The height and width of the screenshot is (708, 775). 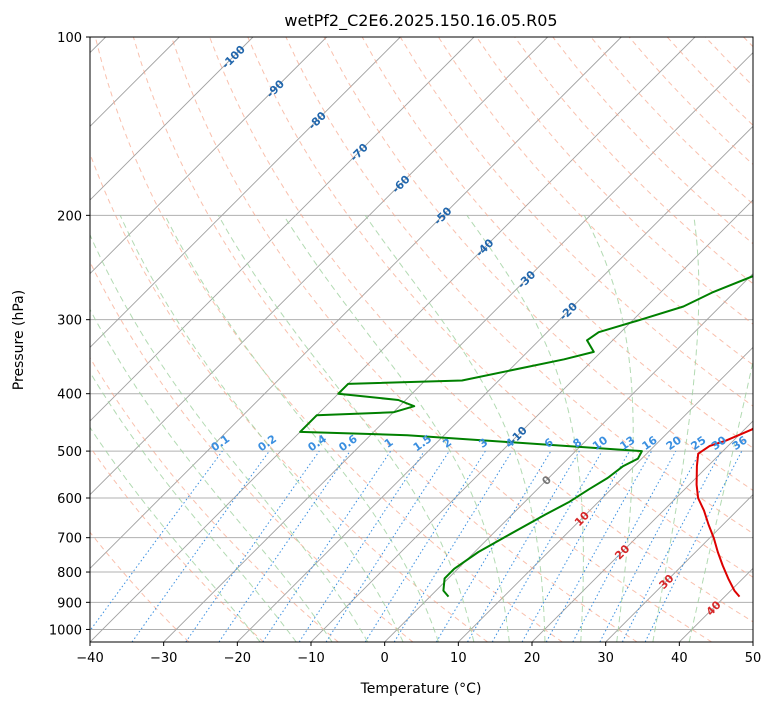 I want to click on y-tick-label: 400, so click(x=69, y=395).